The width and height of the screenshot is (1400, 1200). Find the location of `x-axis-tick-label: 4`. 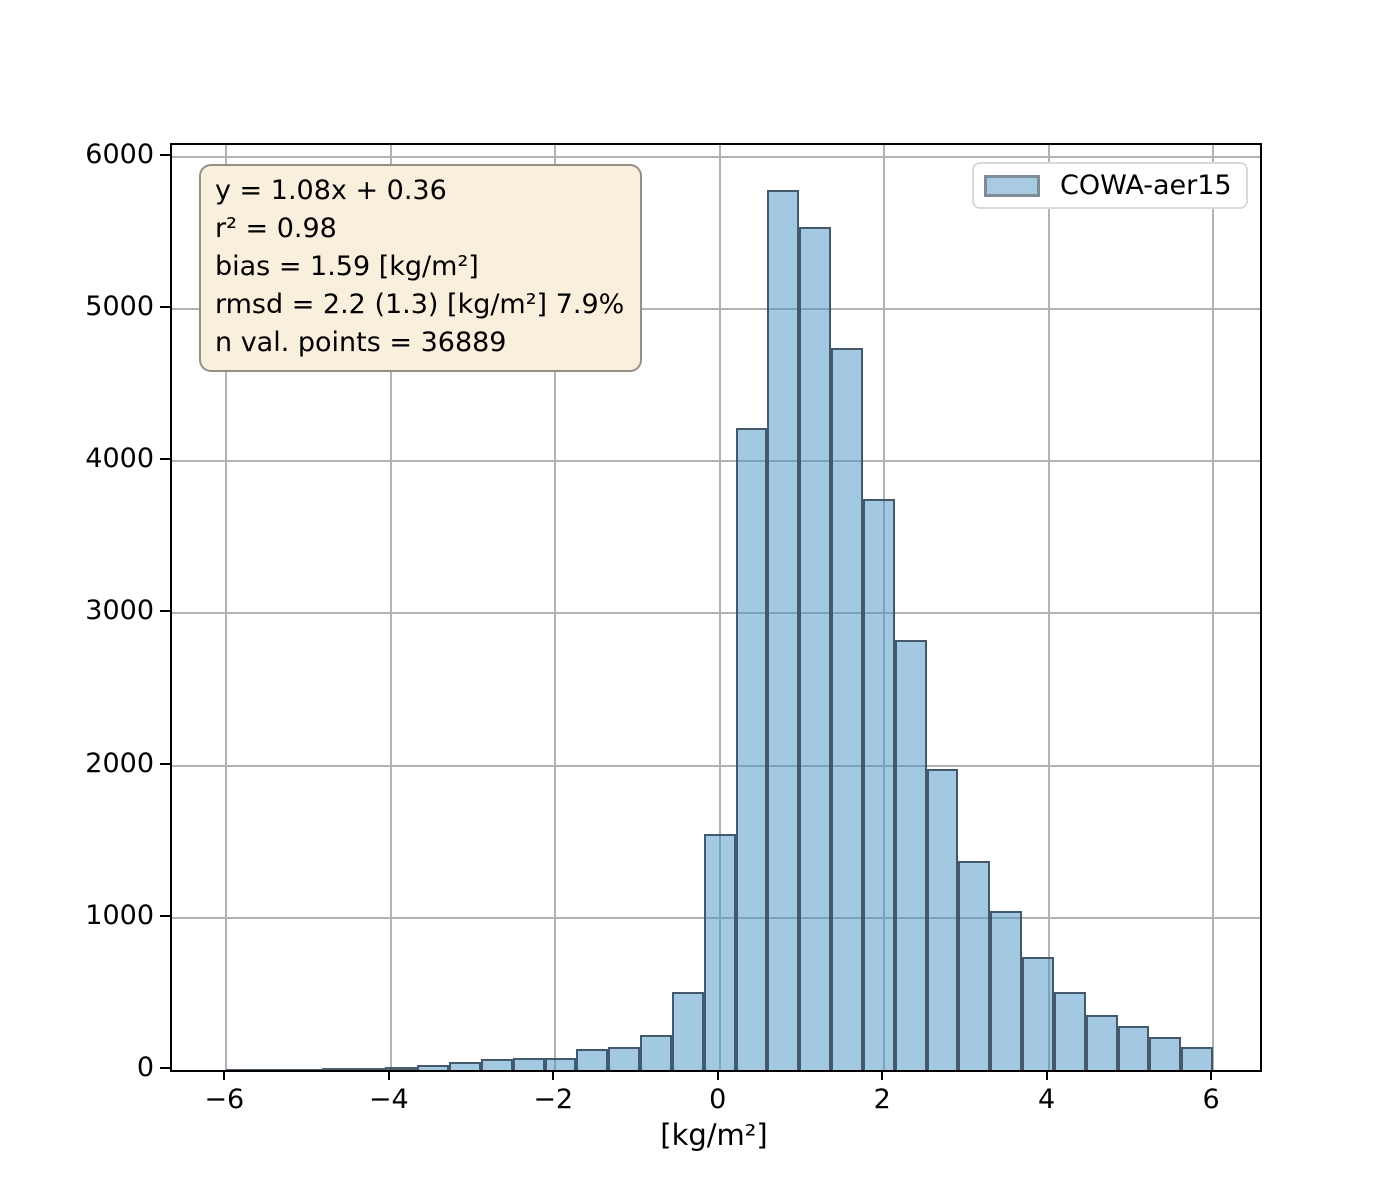

x-axis-tick-label: 4 is located at coordinates (1047, 1099).